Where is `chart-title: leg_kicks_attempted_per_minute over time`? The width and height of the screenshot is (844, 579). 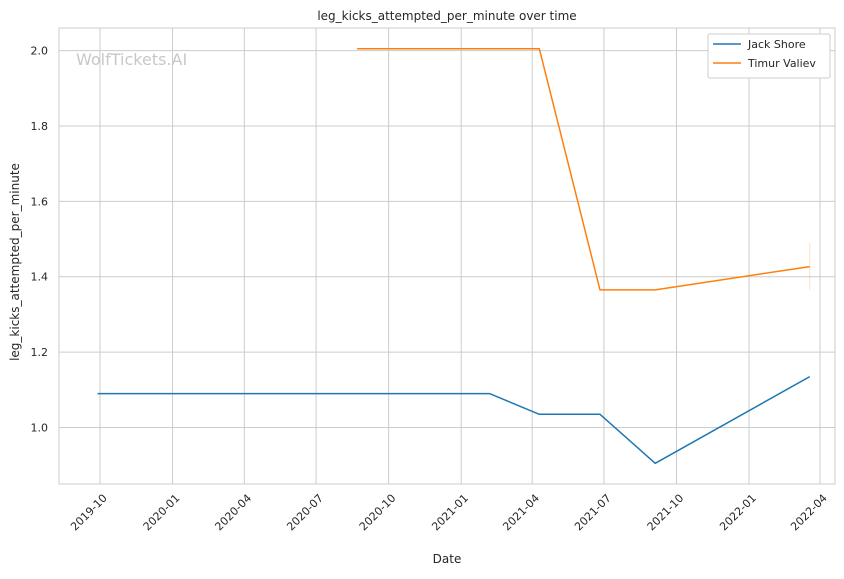 chart-title: leg_kicks_attempted_per_minute over time is located at coordinates (446, 16).